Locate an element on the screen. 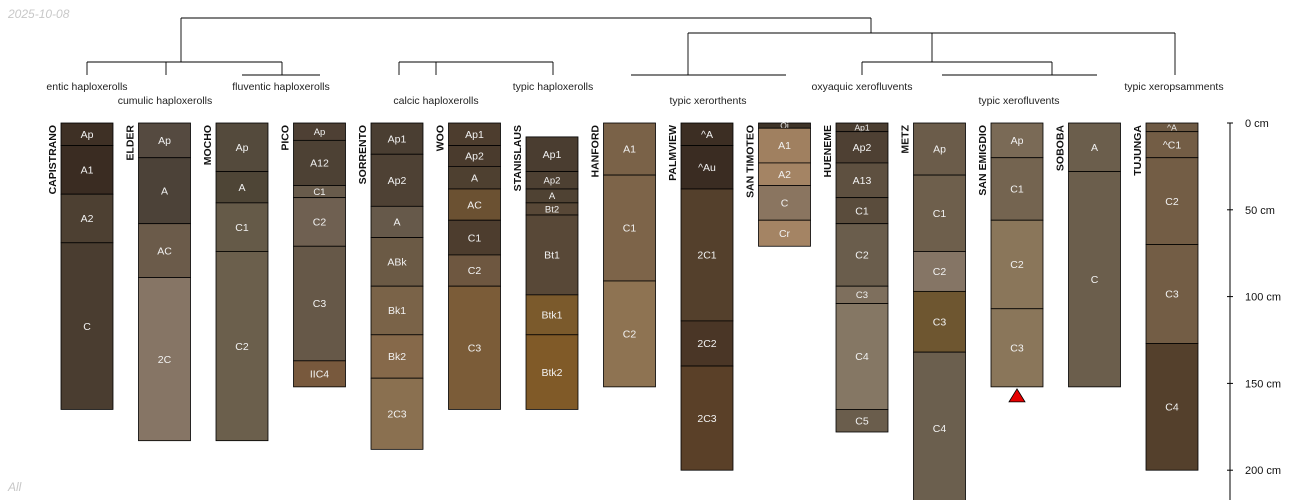  depth-tick-label: 100 cm is located at coordinates (1263, 298).